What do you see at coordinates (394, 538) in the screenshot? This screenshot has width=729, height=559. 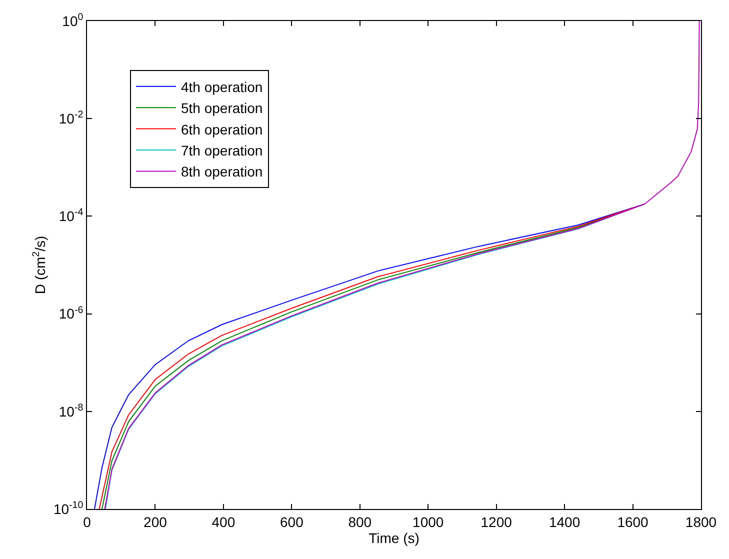 I see `x-axis-title: Time (s)` at bounding box center [394, 538].